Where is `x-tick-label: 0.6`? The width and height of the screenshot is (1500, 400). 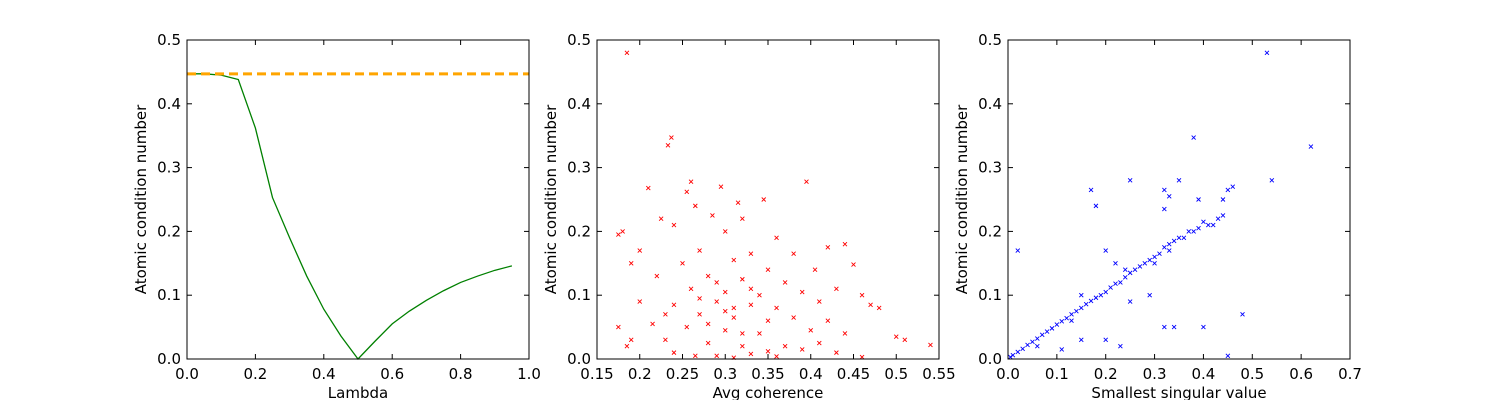
x-tick-label: 0.6 is located at coordinates (392, 374).